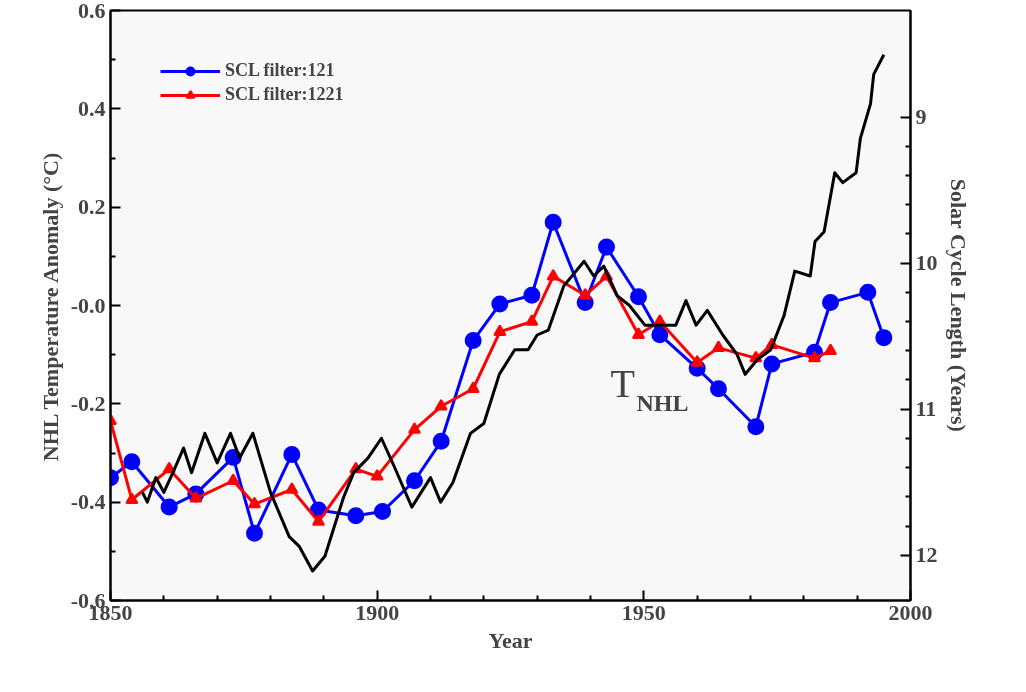 This screenshot has width=1026, height=692. Describe the element at coordinates (910, 612) in the screenshot. I see `x-tick-label: 2000` at that location.